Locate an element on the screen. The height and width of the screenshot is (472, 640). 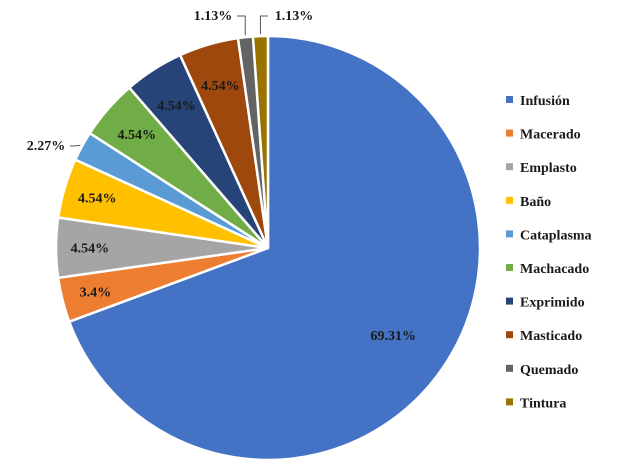
data-label-masticado: 4.54% is located at coordinates (220, 86).